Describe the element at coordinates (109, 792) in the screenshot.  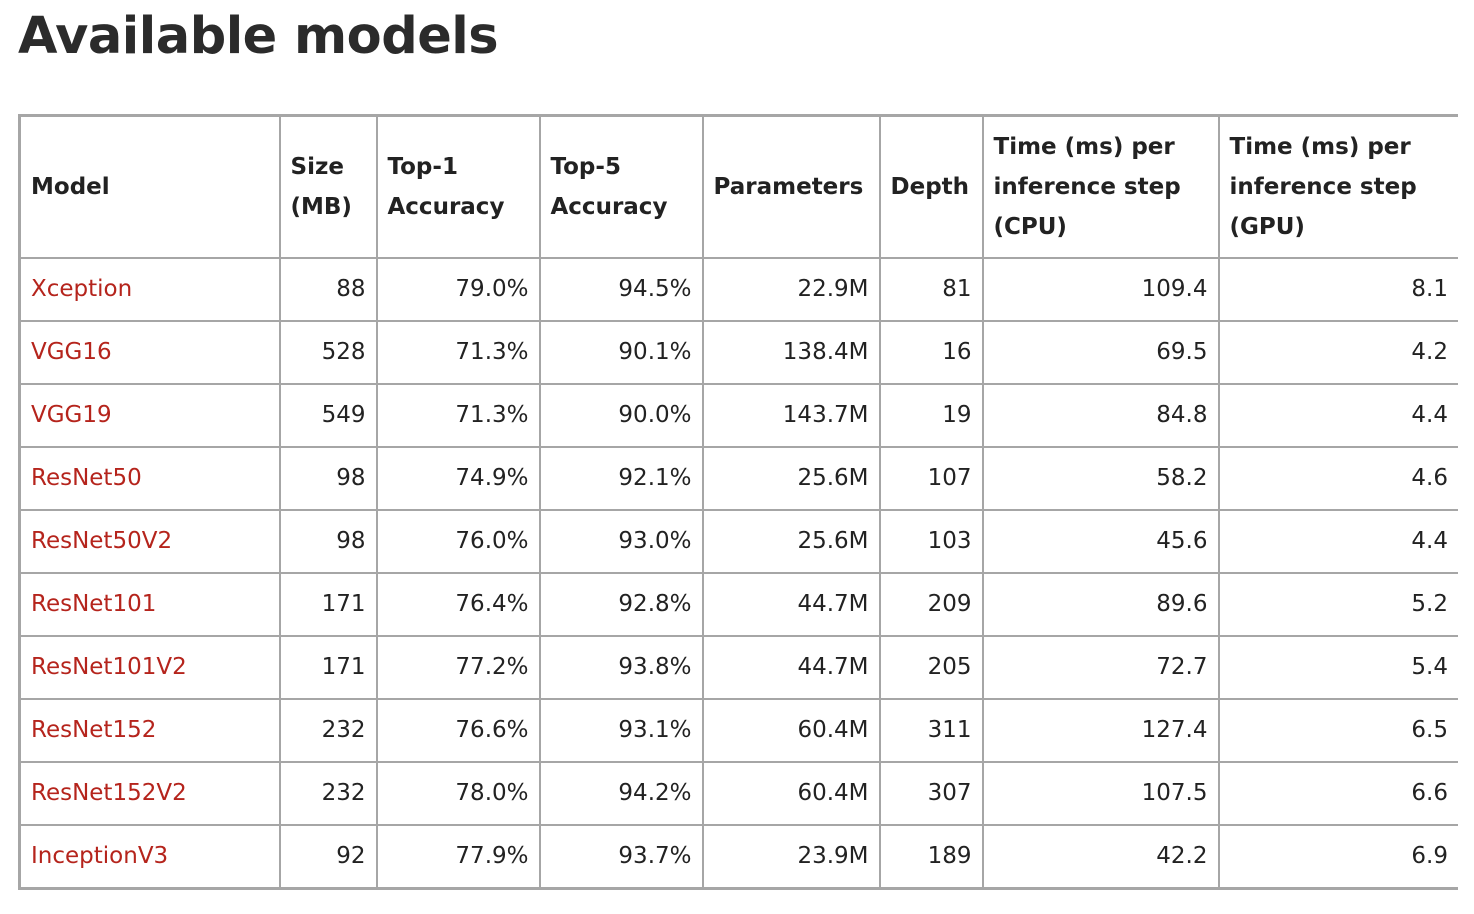
I see `model-link: ResNet152V2` at that location.